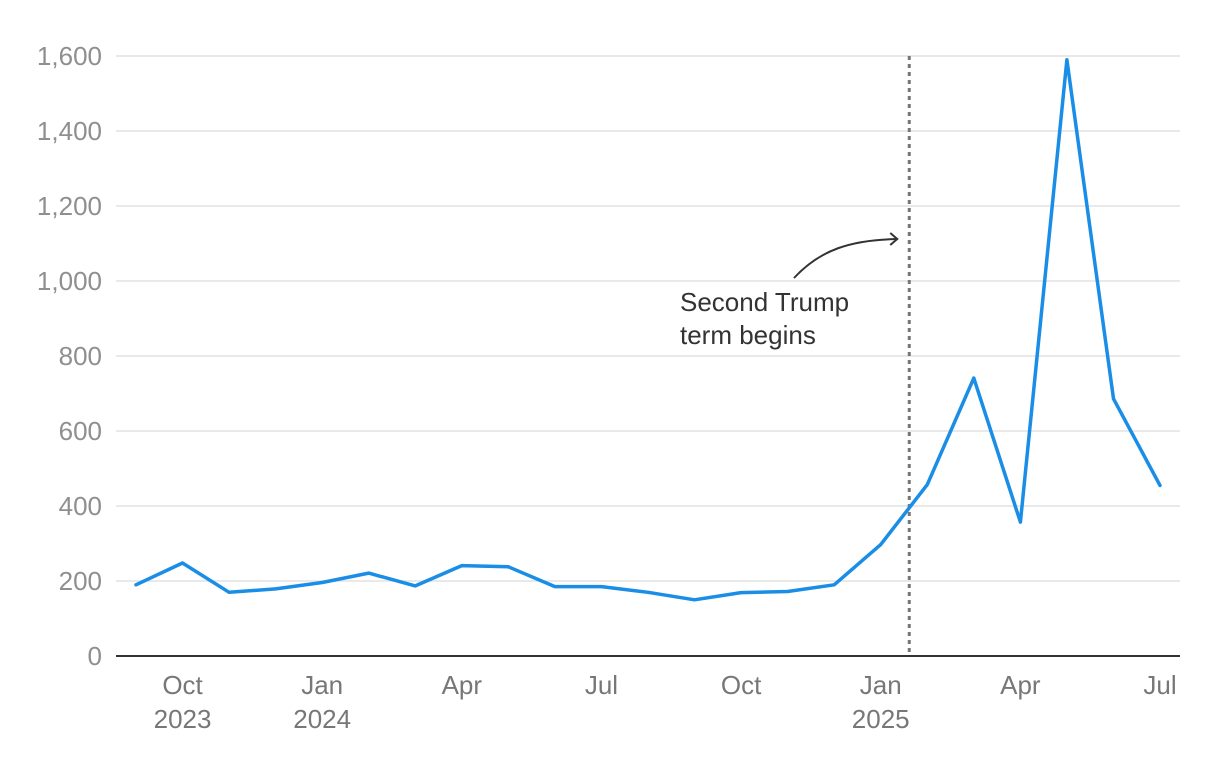  I want to click on y-tick-label: 1,400, so click(69, 131).